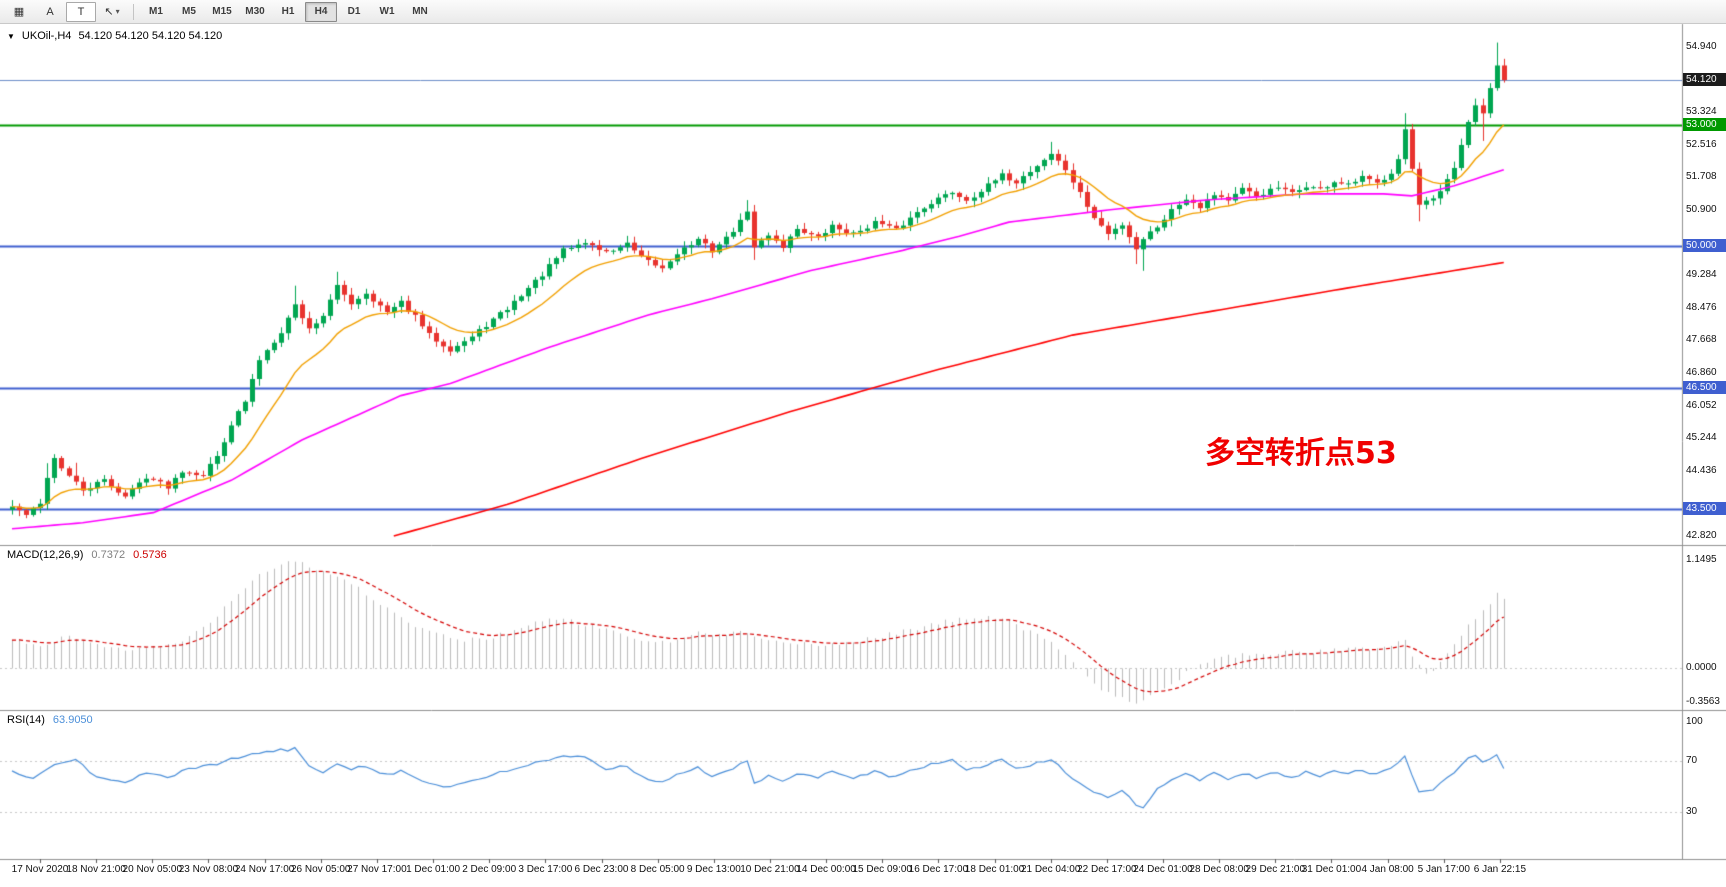  I want to click on chart-menu-icon: ▼, so click(11, 36).